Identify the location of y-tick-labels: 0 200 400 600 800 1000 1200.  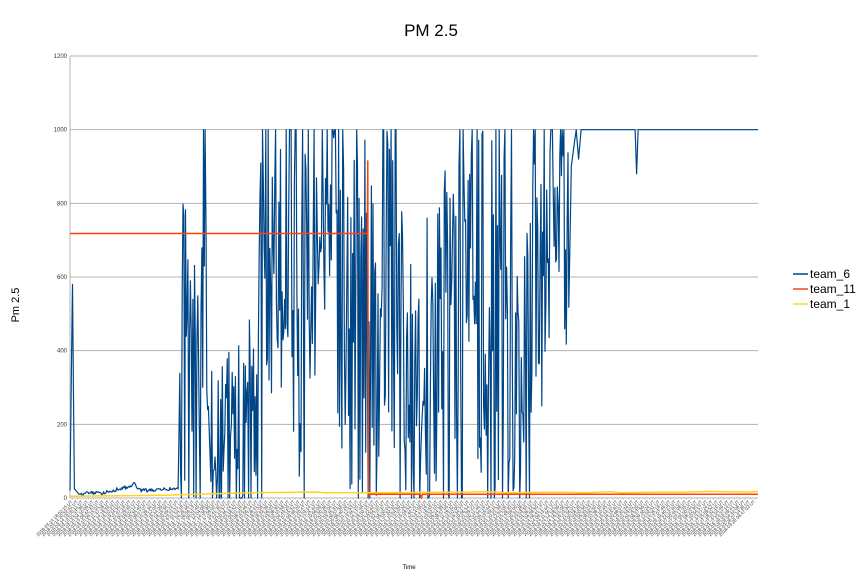
(61, 278).